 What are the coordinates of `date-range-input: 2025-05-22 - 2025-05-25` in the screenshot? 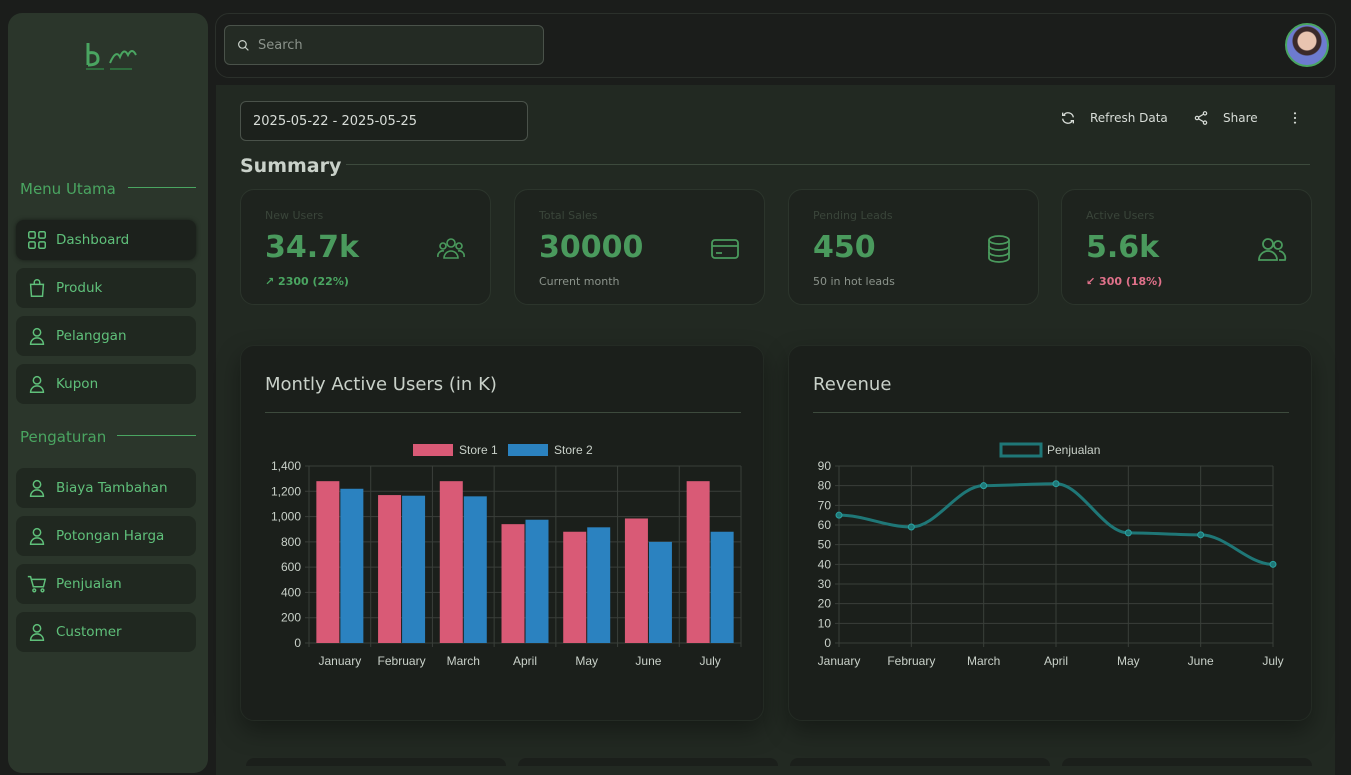 It's located at (384, 121).